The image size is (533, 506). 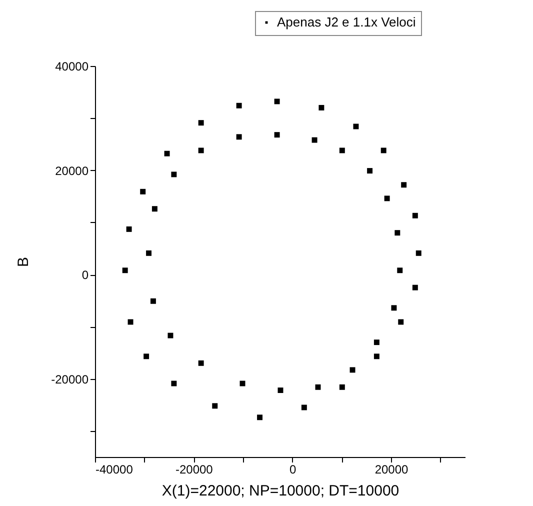 What do you see at coordinates (194, 469) in the screenshot?
I see `x-tick-label: -20000` at bounding box center [194, 469].